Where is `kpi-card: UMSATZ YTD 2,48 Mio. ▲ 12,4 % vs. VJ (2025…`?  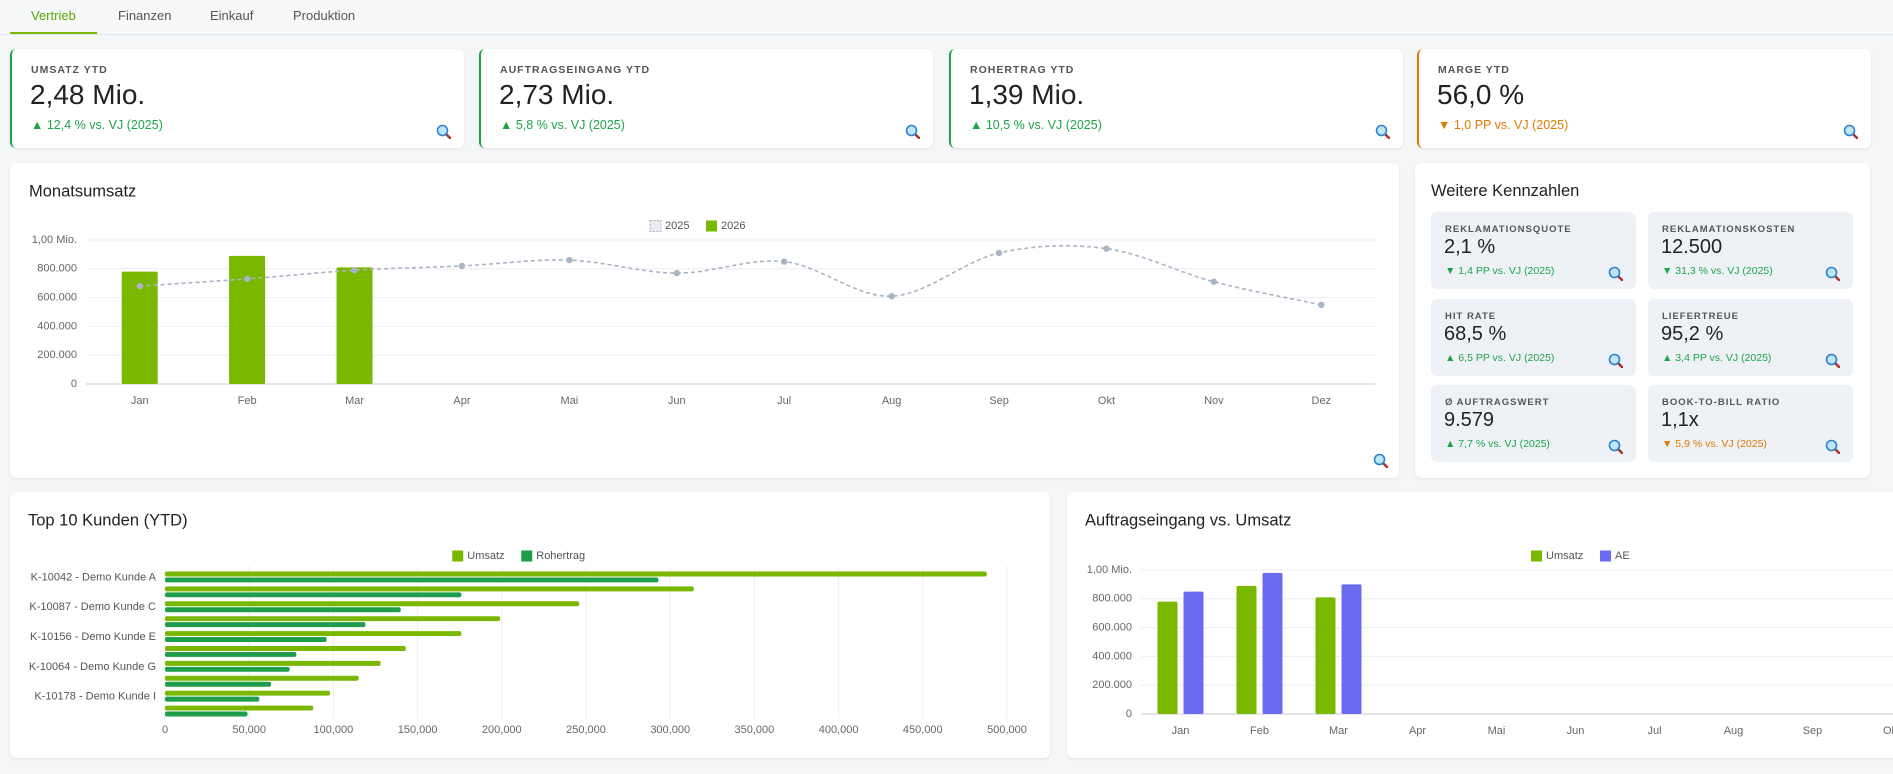
kpi-card: UMSATZ YTD 2,48 Mio. ▲ 12,4 % vs. VJ (2025… is located at coordinates (237, 98).